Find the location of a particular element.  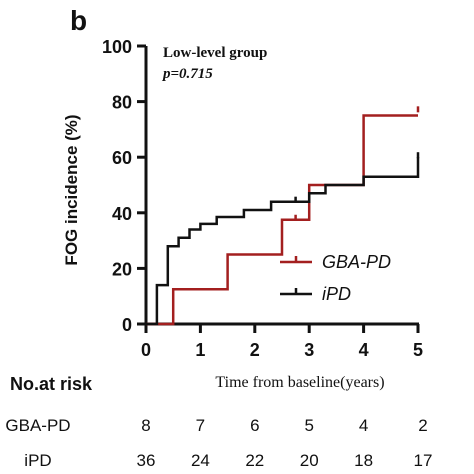

risk-value: 7 is located at coordinates (200, 425).